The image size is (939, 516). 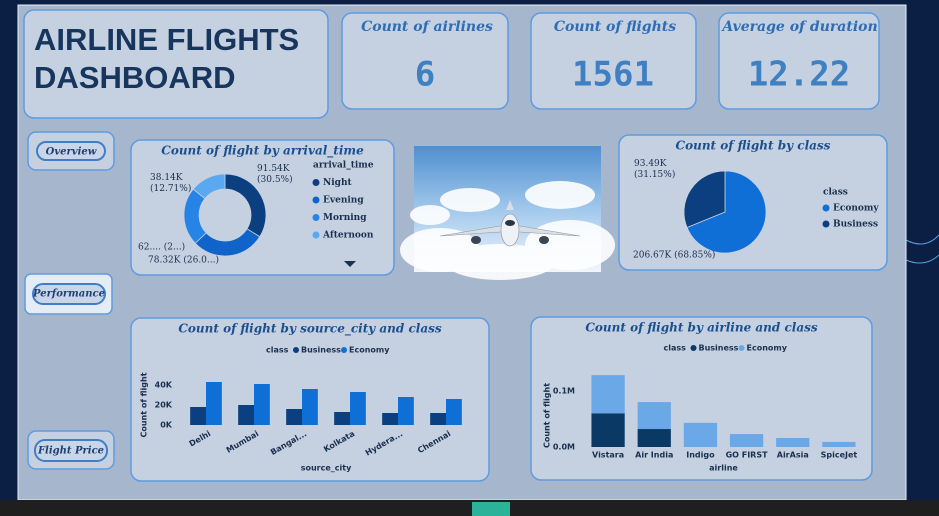 I want to click on chart-title: Count of flight by arrival_time, so click(x=262, y=151).